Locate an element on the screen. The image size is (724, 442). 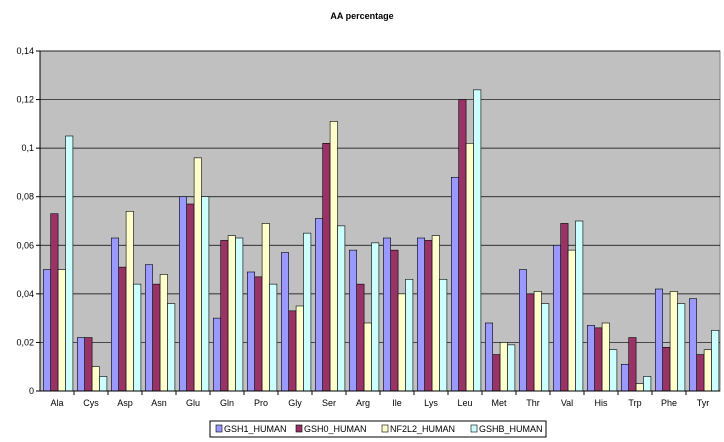
x-tick-label: Asp is located at coordinates (125, 403).